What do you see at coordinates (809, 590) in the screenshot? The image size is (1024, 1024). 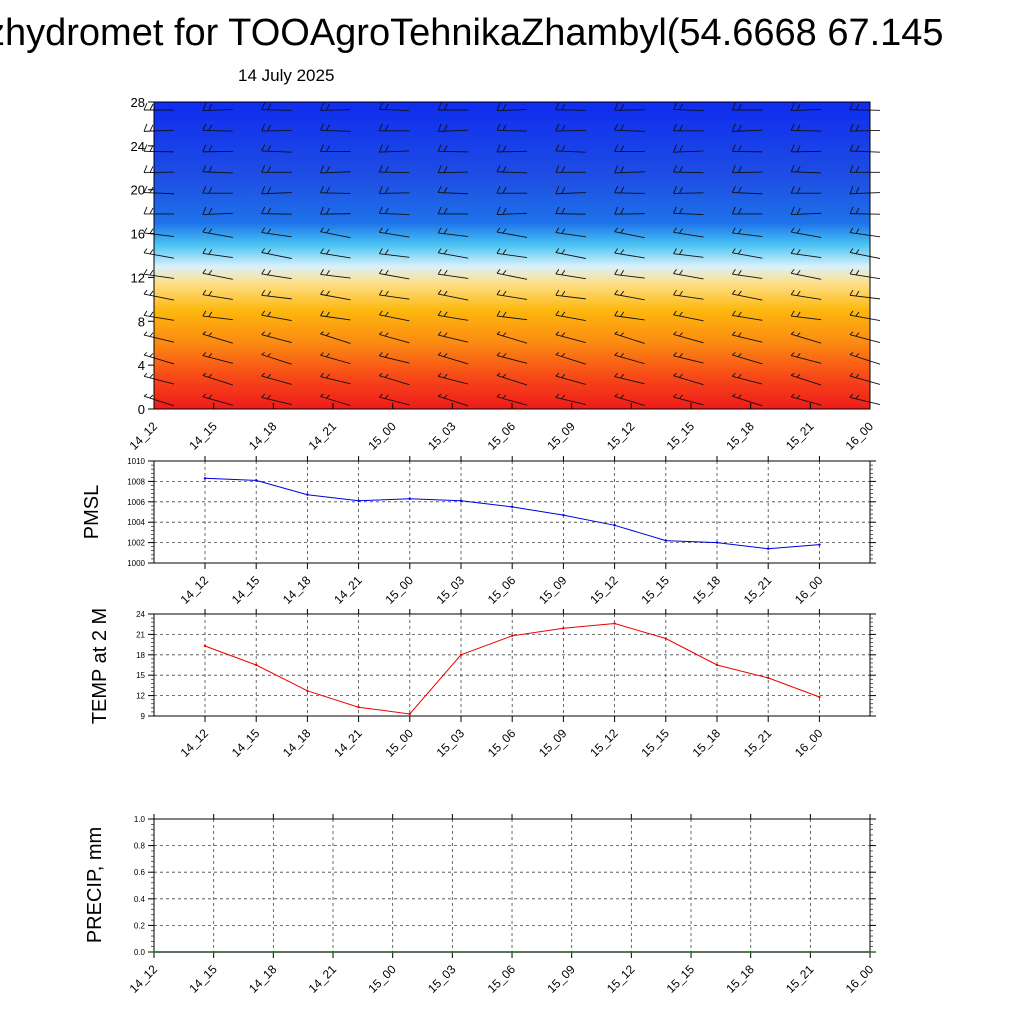 I see `p1-xtick-label: 16_00` at bounding box center [809, 590].